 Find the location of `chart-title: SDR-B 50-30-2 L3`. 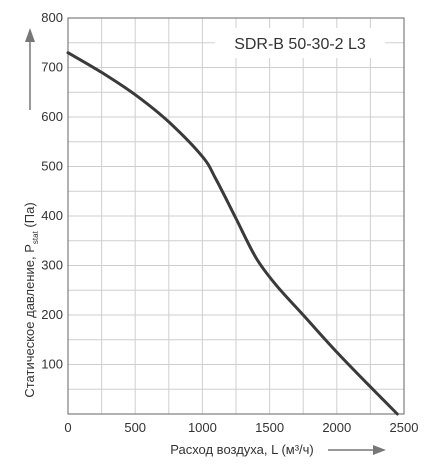

chart-title: SDR-B 50-30-2 L3 is located at coordinates (300, 44).